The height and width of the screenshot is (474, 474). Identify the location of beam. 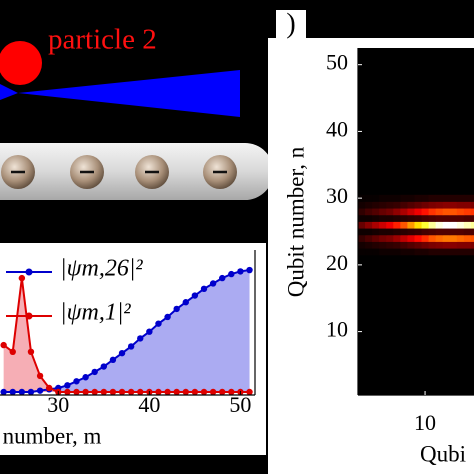
(129, 93).